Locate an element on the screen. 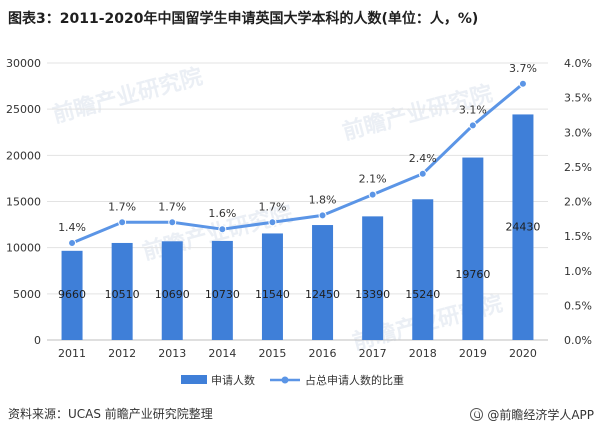 Image resolution: width=602 pixels, height=429 pixels. brand-credit: @前瞻经济学人APP is located at coordinates (532, 414).